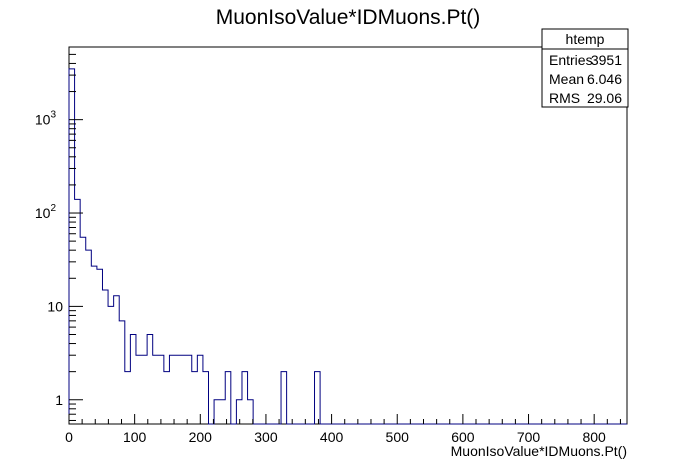 The width and height of the screenshot is (696, 472). What do you see at coordinates (606, 60) in the screenshot?
I see `stats-value: 3951` at bounding box center [606, 60].